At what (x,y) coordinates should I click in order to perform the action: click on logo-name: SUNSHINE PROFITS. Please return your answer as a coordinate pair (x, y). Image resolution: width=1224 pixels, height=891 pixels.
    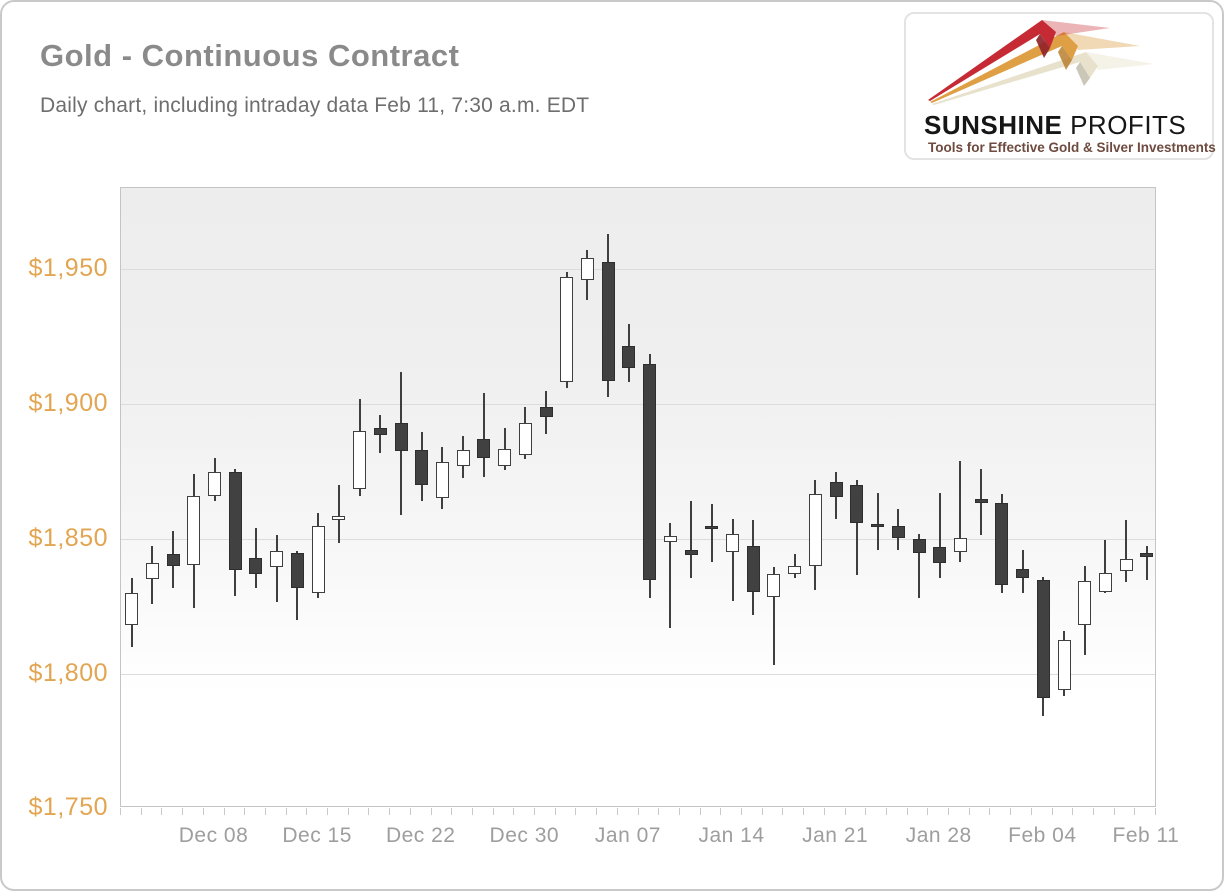
    Looking at the image, I should click on (1064, 125).